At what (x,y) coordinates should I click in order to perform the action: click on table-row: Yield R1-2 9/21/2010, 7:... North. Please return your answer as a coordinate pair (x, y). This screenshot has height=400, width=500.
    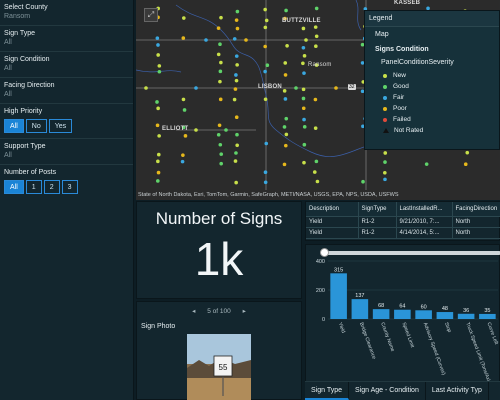
    Looking at the image, I should click on (403, 222).